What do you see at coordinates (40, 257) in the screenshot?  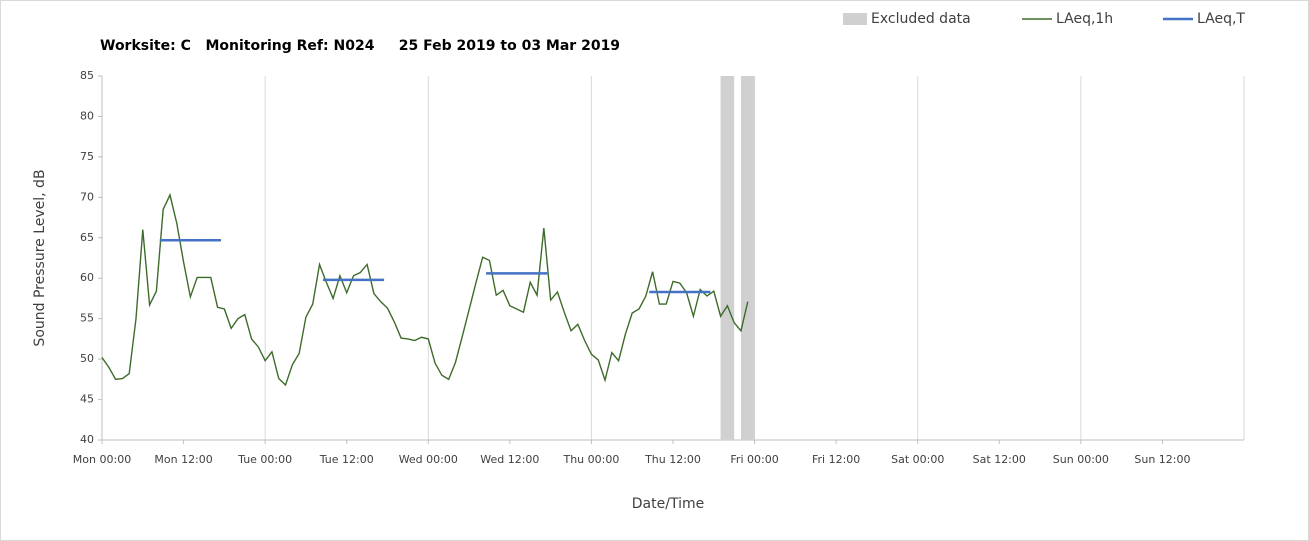 I see `y-axis-title: Sound Pressure Level, dB` at bounding box center [40, 257].